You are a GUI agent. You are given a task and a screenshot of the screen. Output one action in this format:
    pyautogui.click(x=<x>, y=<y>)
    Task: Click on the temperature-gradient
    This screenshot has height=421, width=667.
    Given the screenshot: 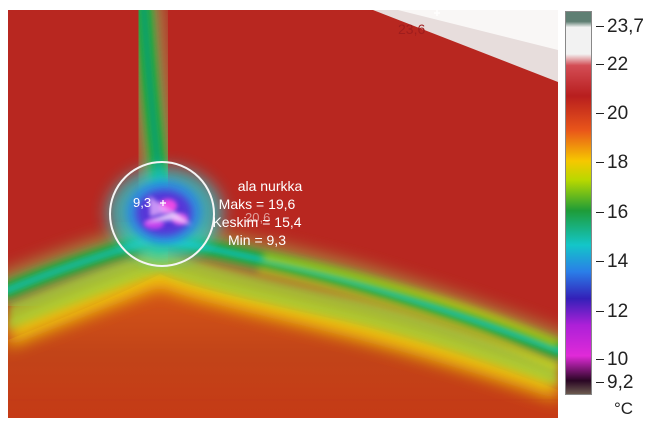 What is the action you would take?
    pyautogui.click(x=578, y=203)
    